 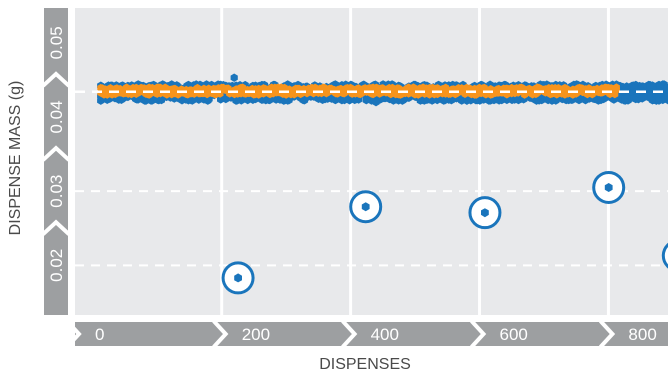 I want to click on x-tick-label: 400, so click(x=385, y=334).